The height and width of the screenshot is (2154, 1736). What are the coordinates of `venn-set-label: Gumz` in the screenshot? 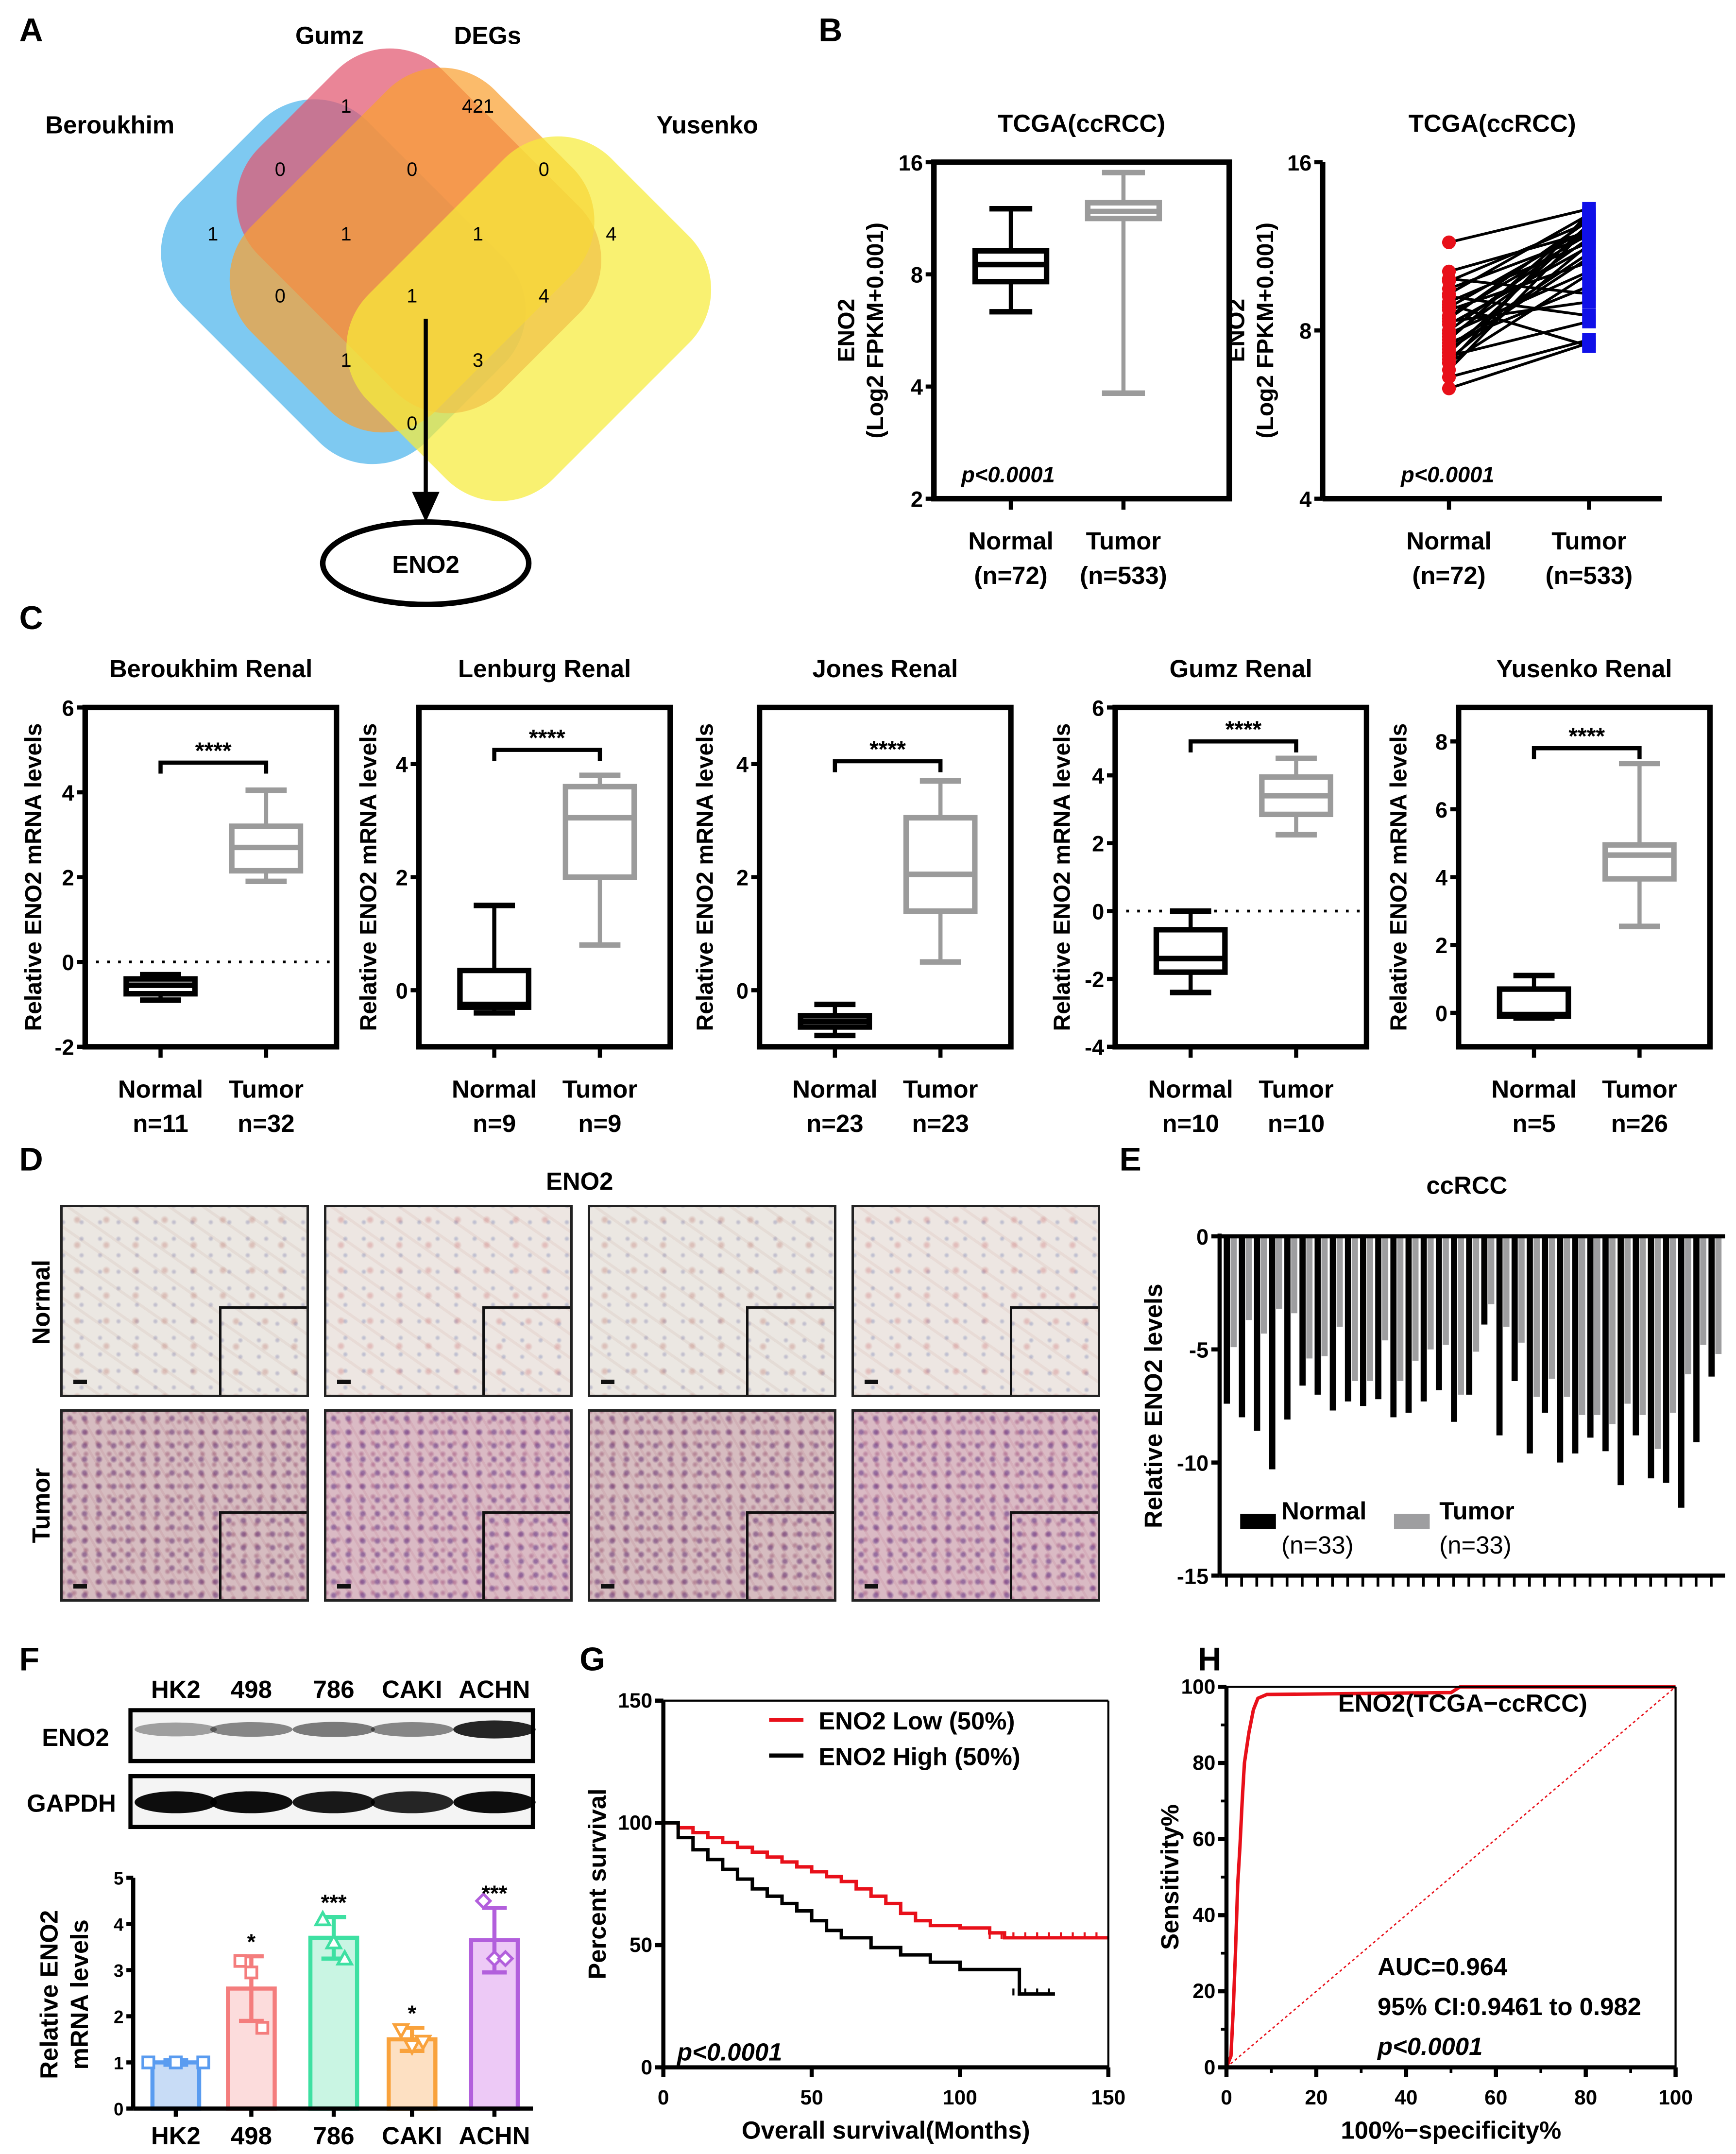 It's located at (330, 36).